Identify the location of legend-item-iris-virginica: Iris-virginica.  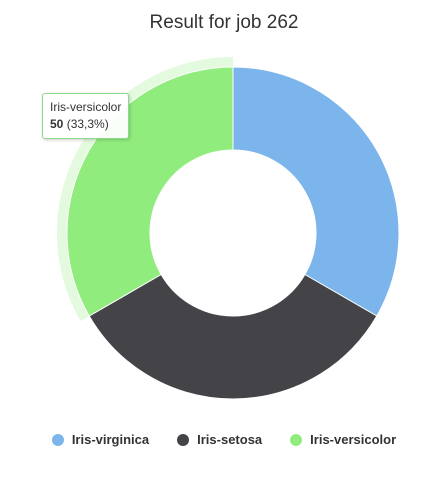
(100, 439).